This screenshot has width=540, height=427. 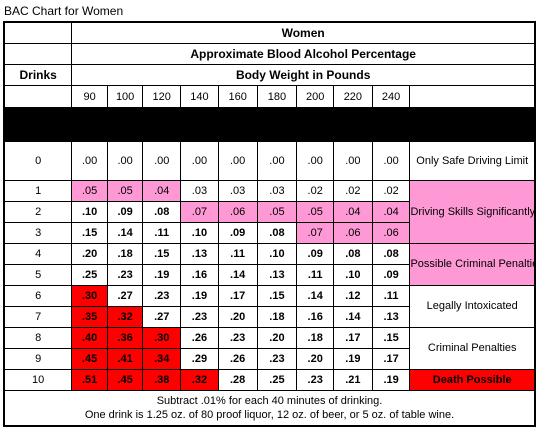 I want to click on black-divider-band, so click(x=269, y=124).